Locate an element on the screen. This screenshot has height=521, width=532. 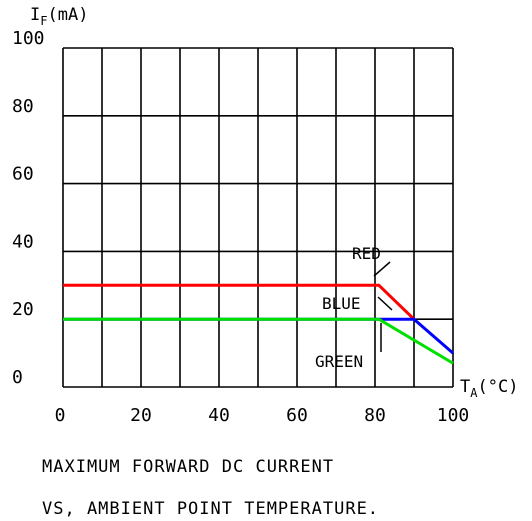
series-label-green-group: GREEN is located at coordinates (348, 347).